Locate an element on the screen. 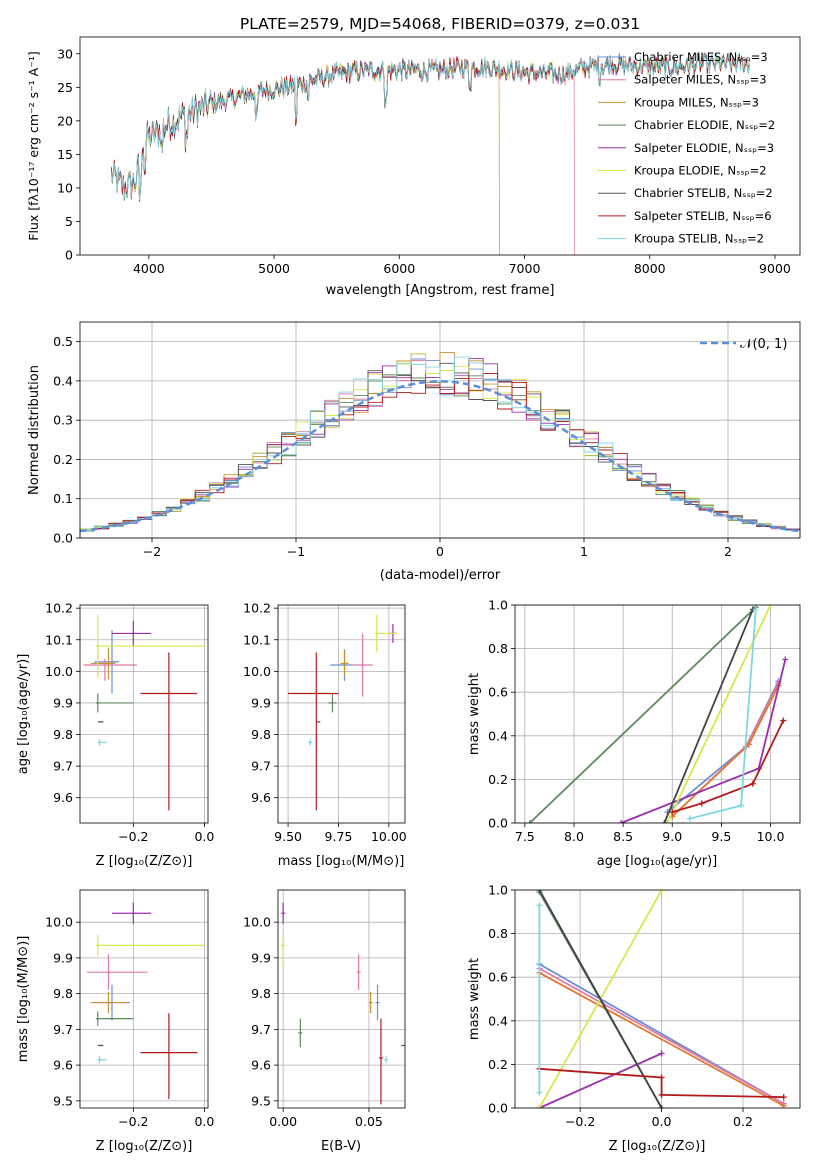 The width and height of the screenshot is (819, 1174). x-tick-label: 9.0 is located at coordinates (672, 836).